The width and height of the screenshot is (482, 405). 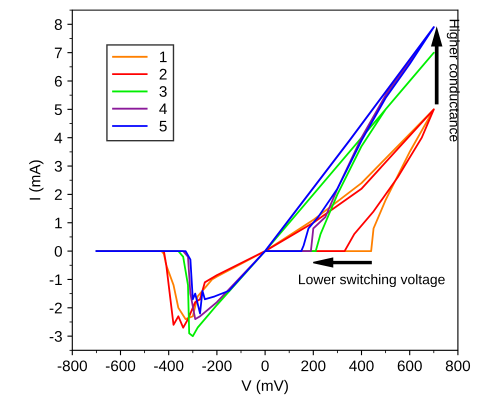 I want to click on y-tick-label: -2, so click(x=56, y=308).